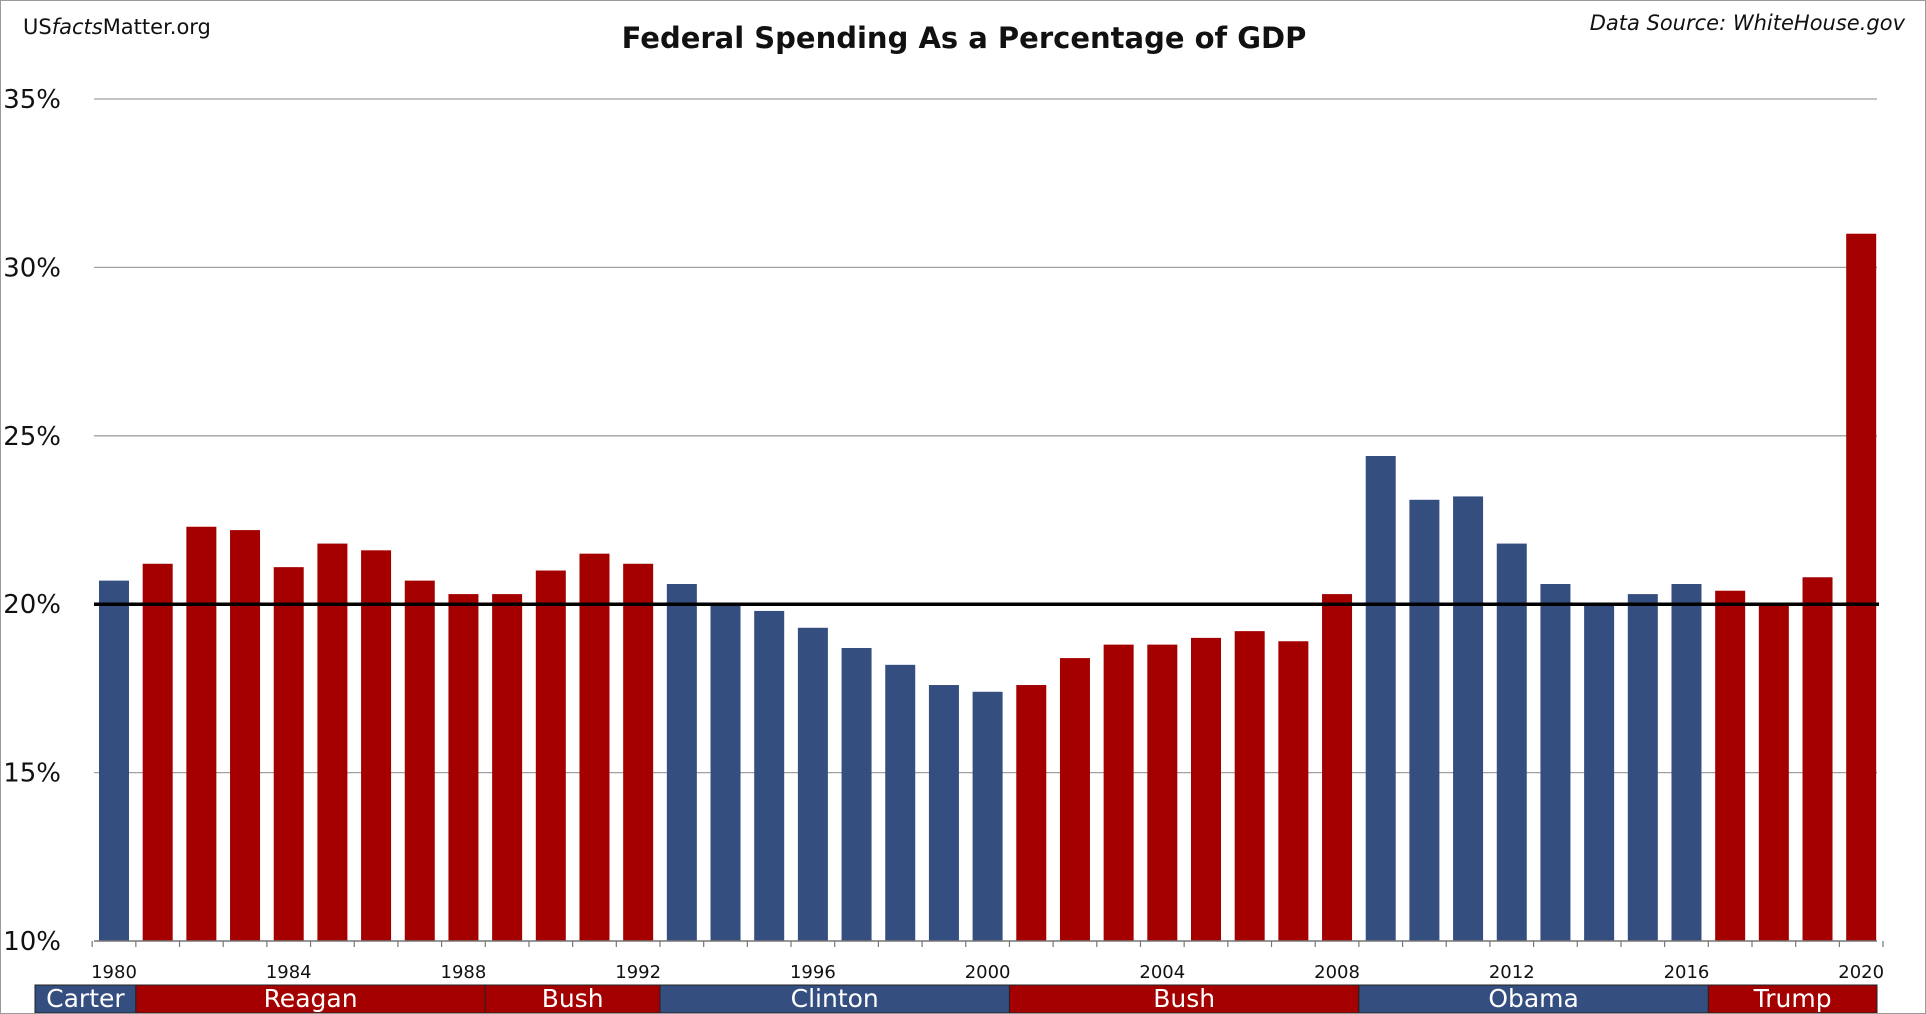 This screenshot has height=1014, width=1926. Describe the element at coordinates (812, 784) in the screenshot. I see `bar-1996` at that location.